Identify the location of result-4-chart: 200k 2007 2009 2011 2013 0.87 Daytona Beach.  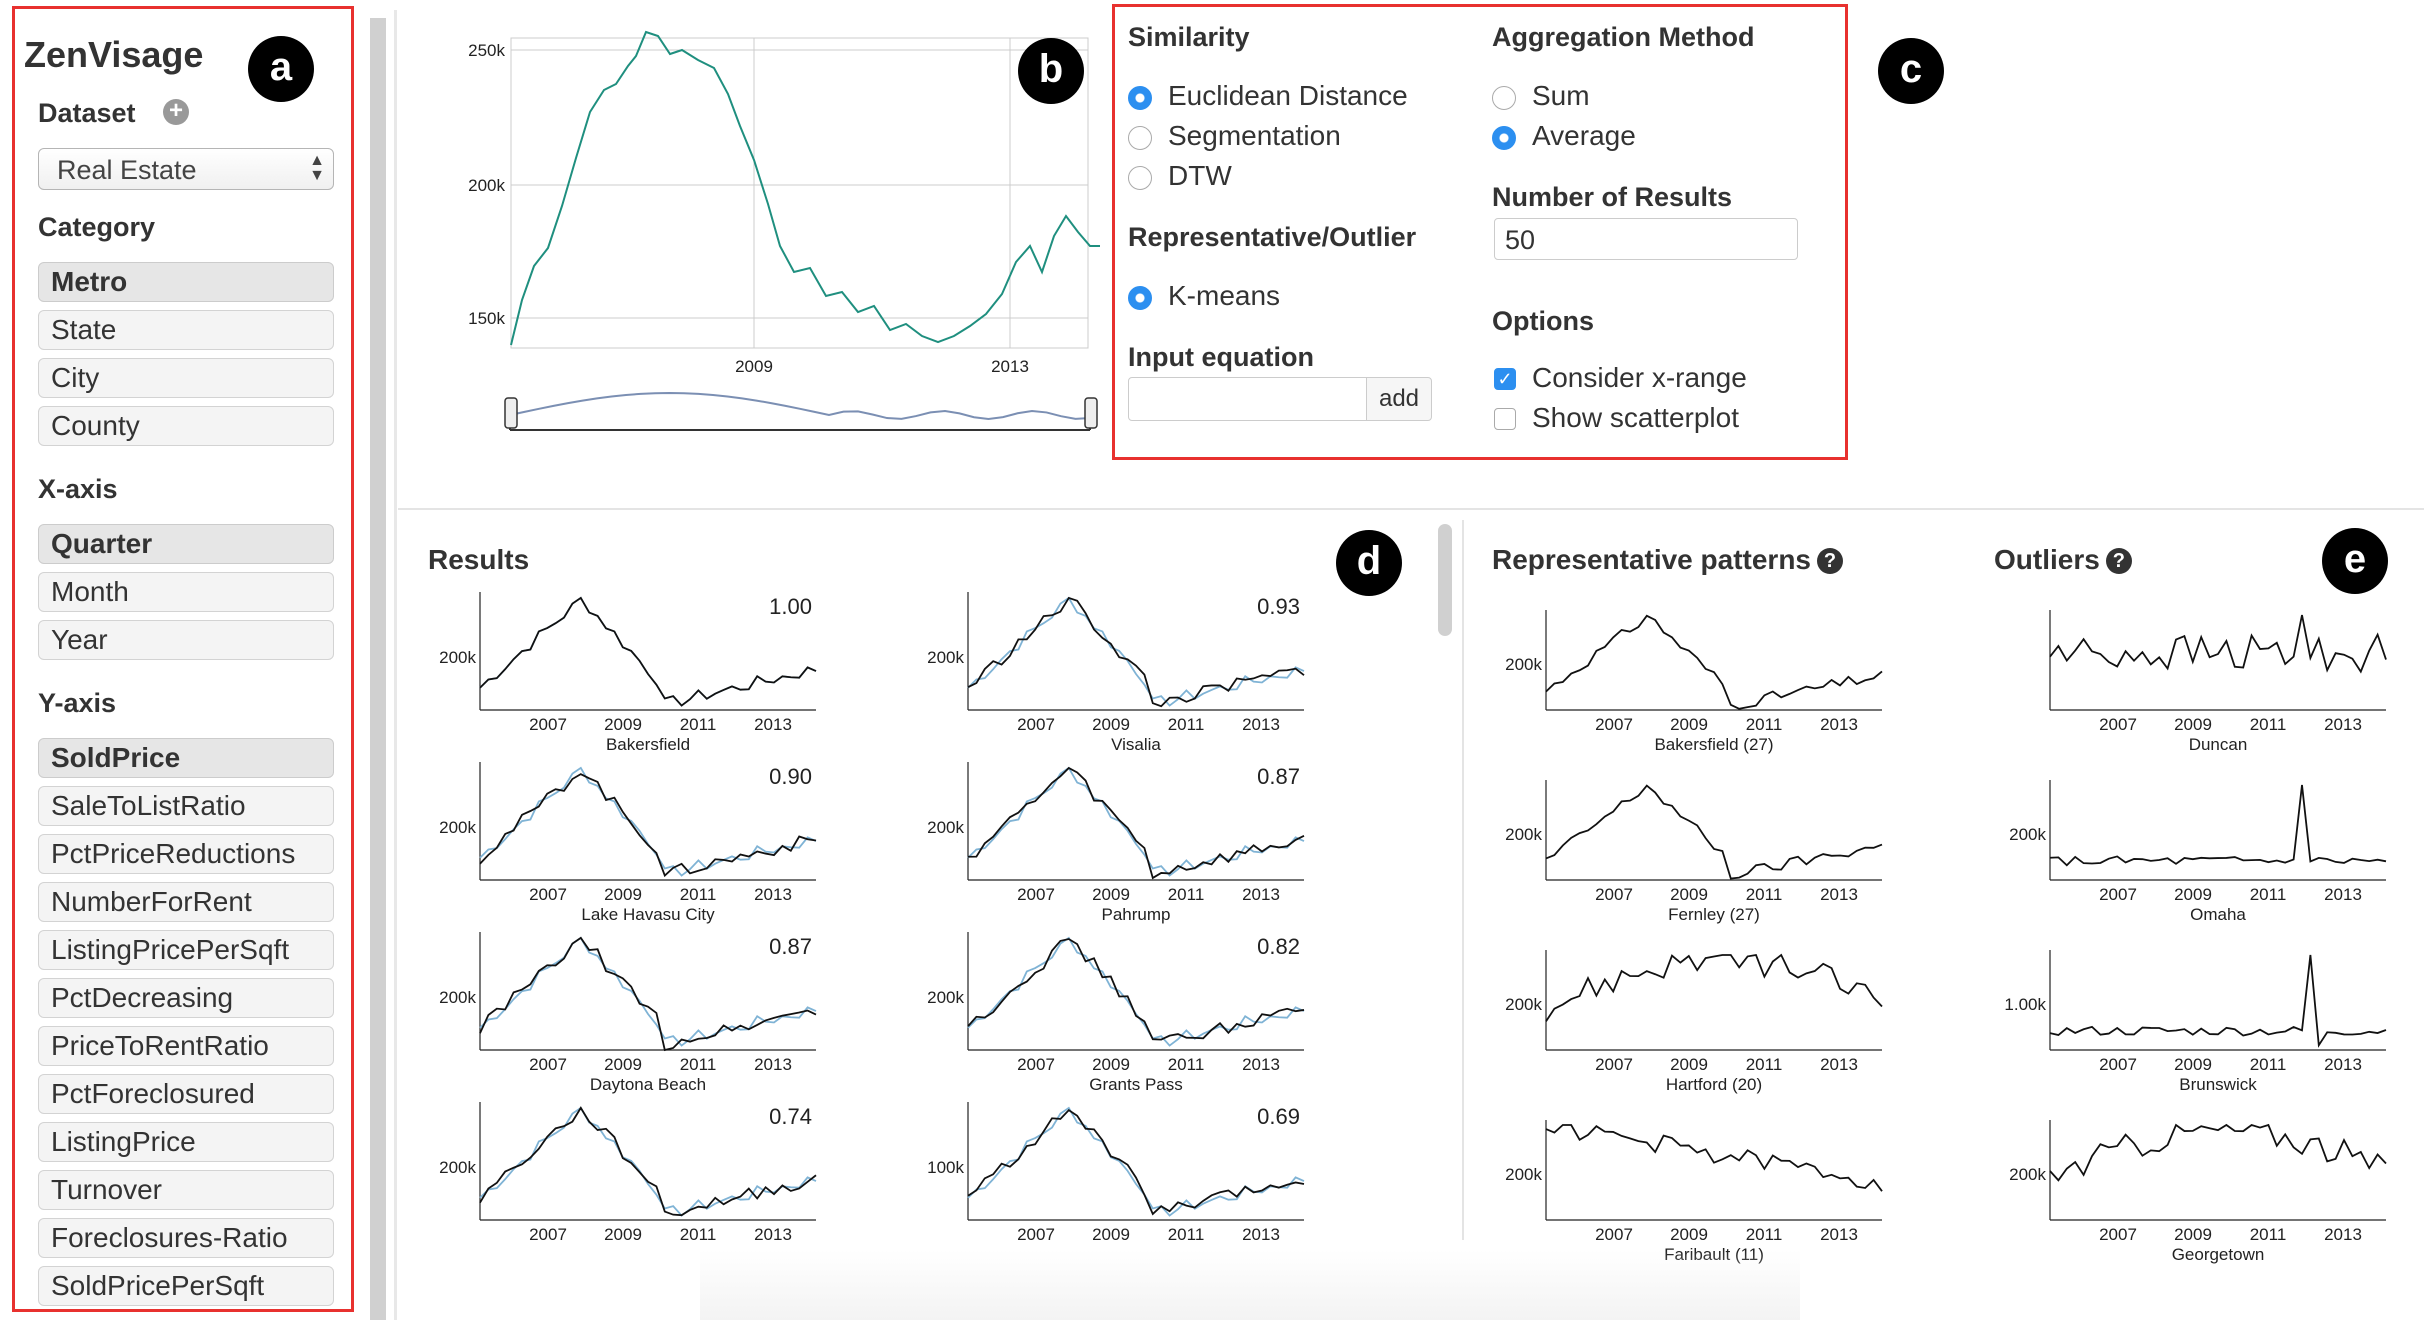
(626, 1021).